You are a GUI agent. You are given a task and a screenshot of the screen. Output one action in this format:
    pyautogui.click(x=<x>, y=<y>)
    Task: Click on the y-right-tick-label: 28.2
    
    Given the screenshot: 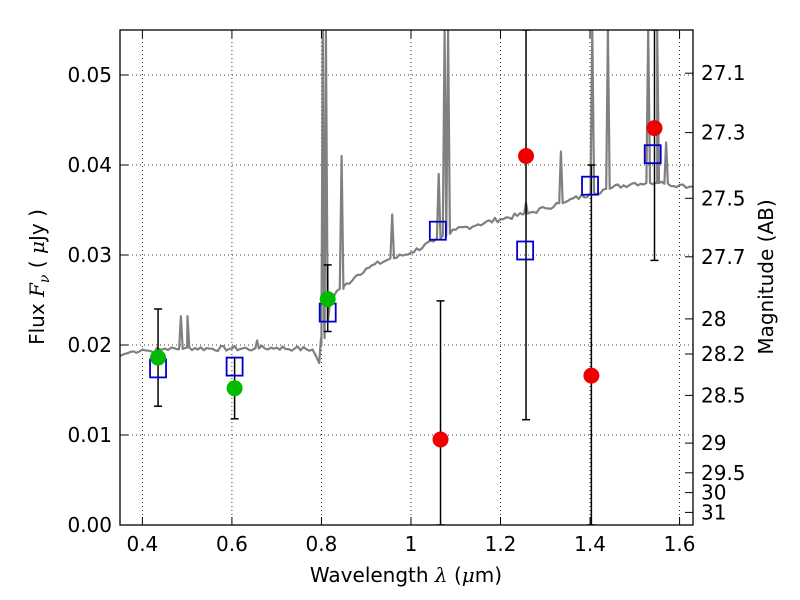 What is the action you would take?
    pyautogui.click(x=723, y=354)
    